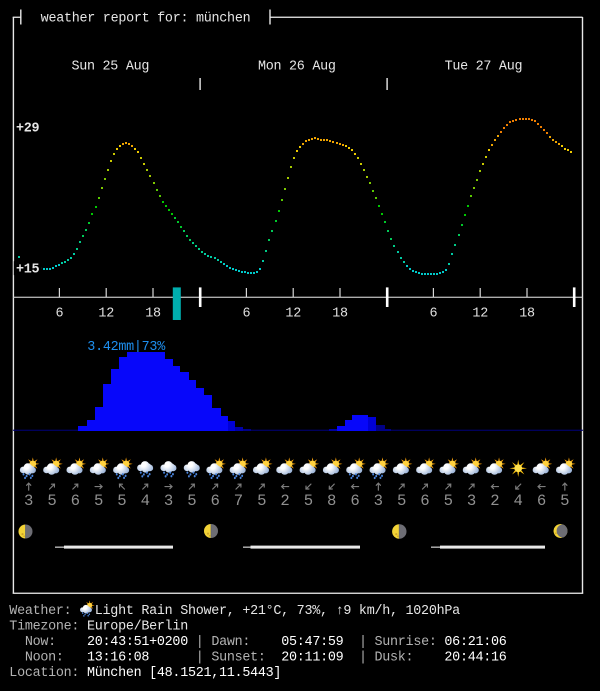  I want to click on svg-text: 8, so click(331, 501).